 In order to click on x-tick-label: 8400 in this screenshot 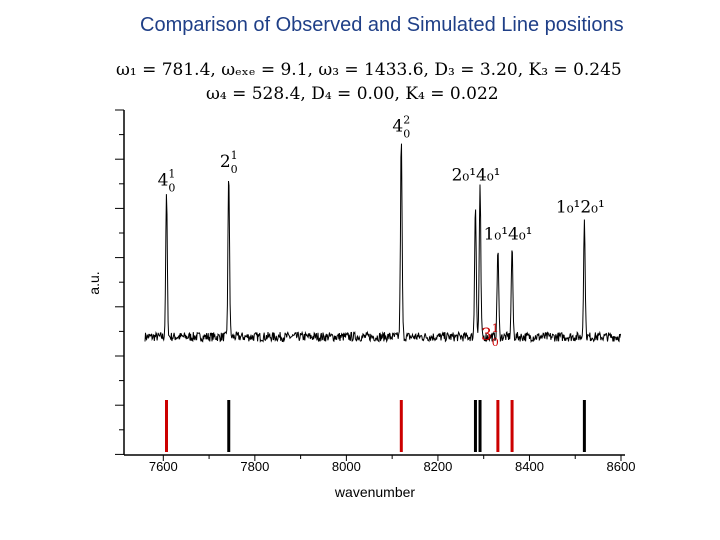, I will do `click(529, 466)`.